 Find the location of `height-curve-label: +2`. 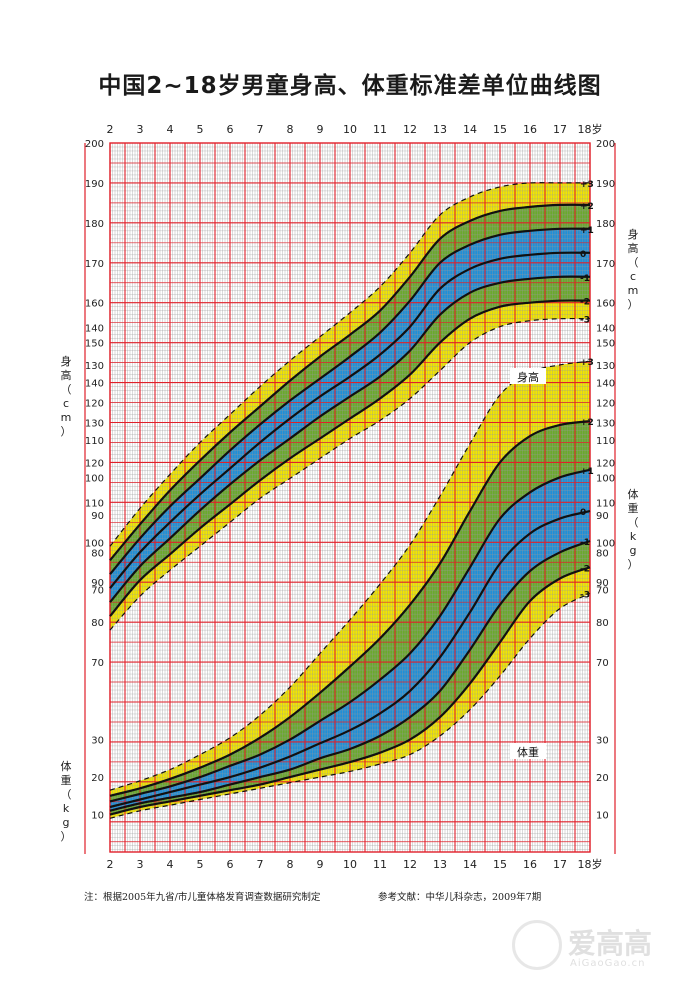

height-curve-label: +2 is located at coordinates (587, 207).